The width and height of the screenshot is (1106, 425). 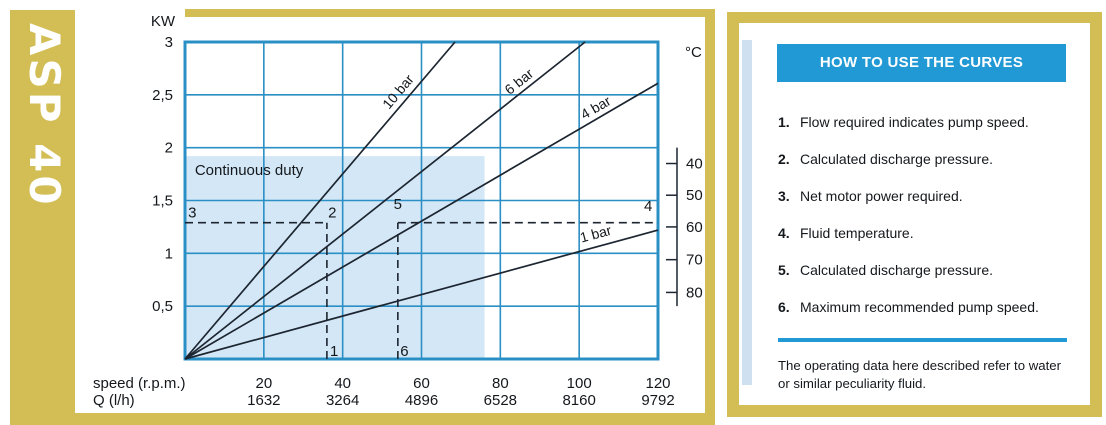 What do you see at coordinates (398, 91) in the screenshot?
I see `curve-label: 10 bar` at bounding box center [398, 91].